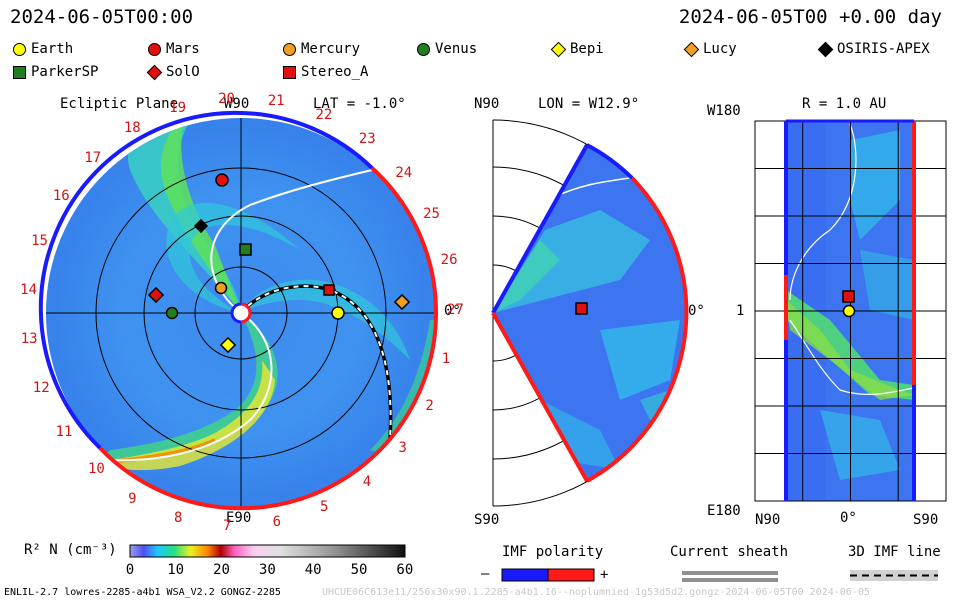  I want to click on x-label-0: 0°, so click(848, 518).